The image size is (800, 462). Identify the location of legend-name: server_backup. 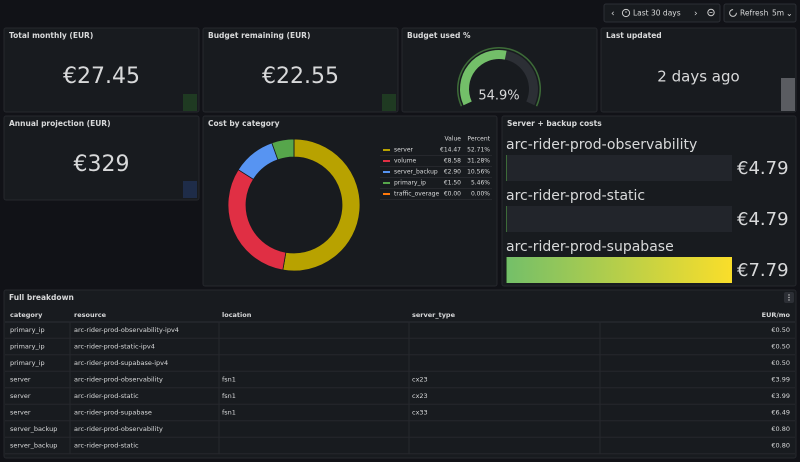
(416, 172).